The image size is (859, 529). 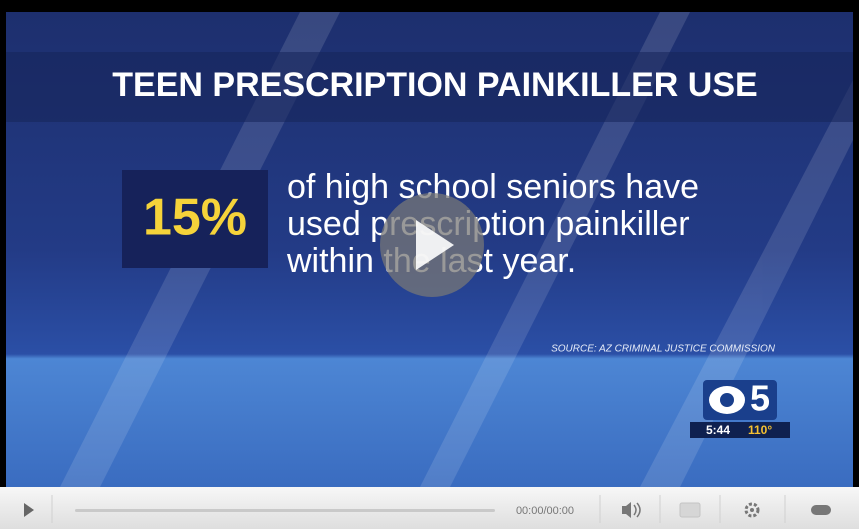 What do you see at coordinates (285, 510) in the screenshot?
I see `progress-bar` at bounding box center [285, 510].